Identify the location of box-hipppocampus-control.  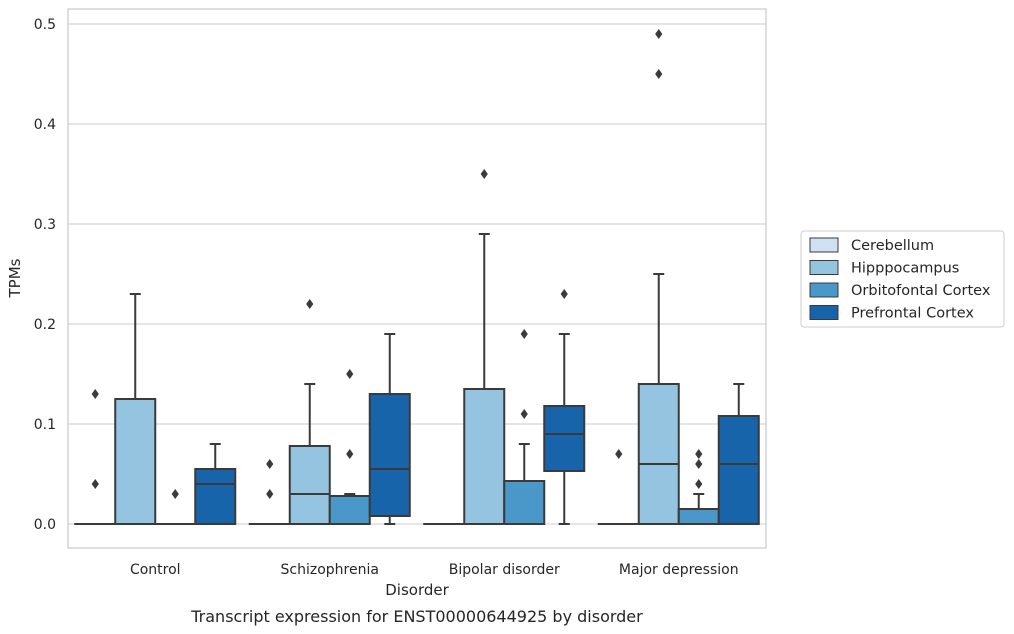
(135, 409).